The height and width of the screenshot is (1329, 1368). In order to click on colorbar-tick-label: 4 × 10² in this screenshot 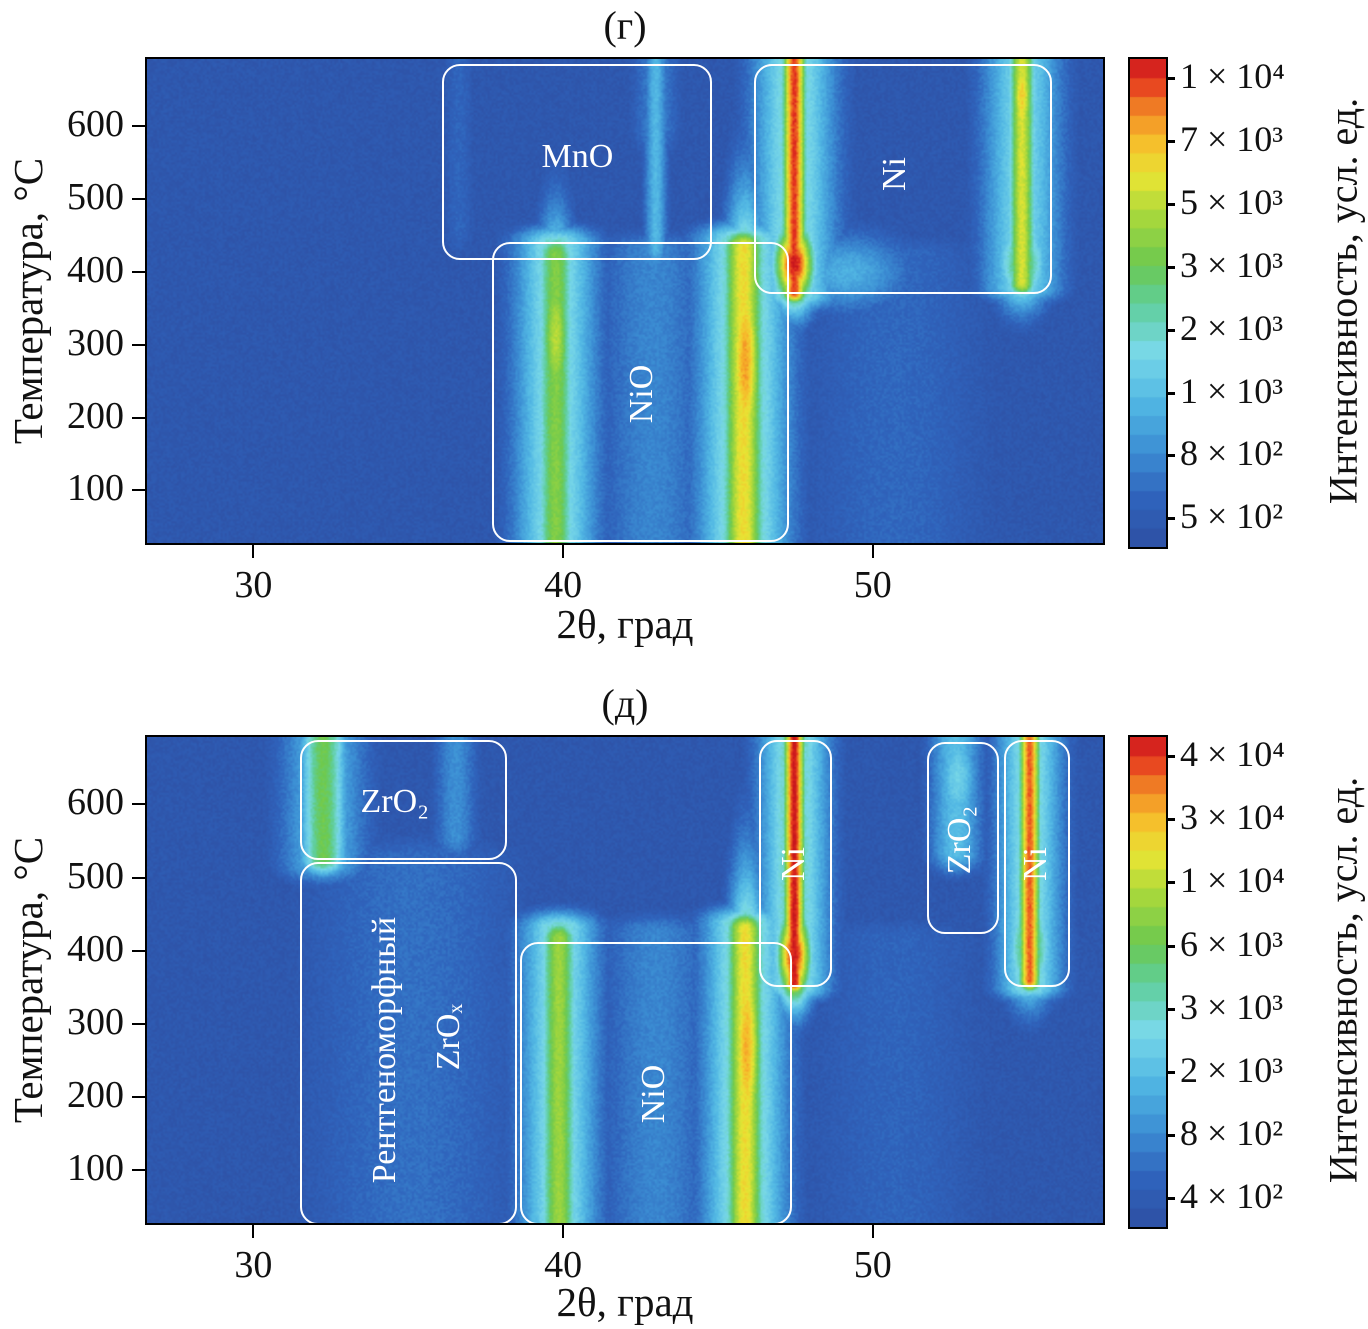, I will do `click(1232, 1196)`.